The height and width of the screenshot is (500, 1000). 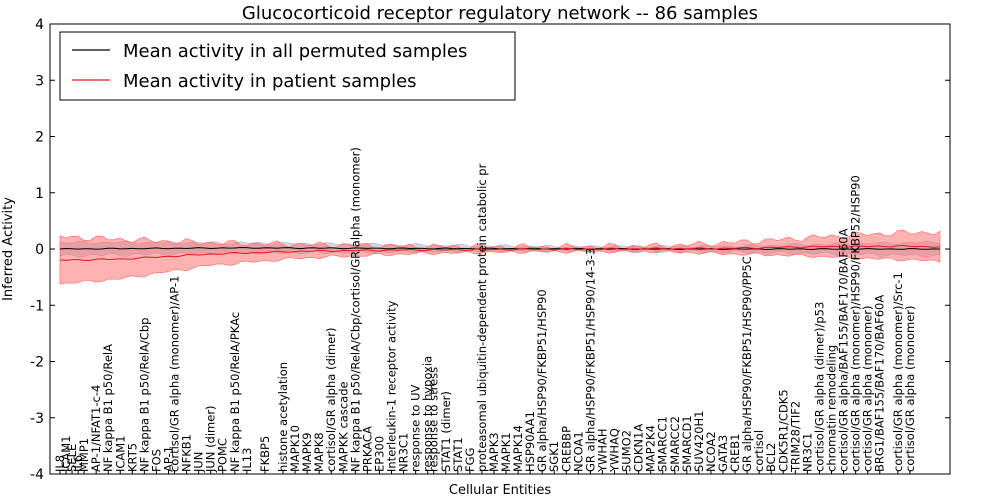 What do you see at coordinates (844, 350) in the screenshot?
I see `entity-label: cortisol/GR alpha/BAF155/BAF170/BAF60A` at bounding box center [844, 350].